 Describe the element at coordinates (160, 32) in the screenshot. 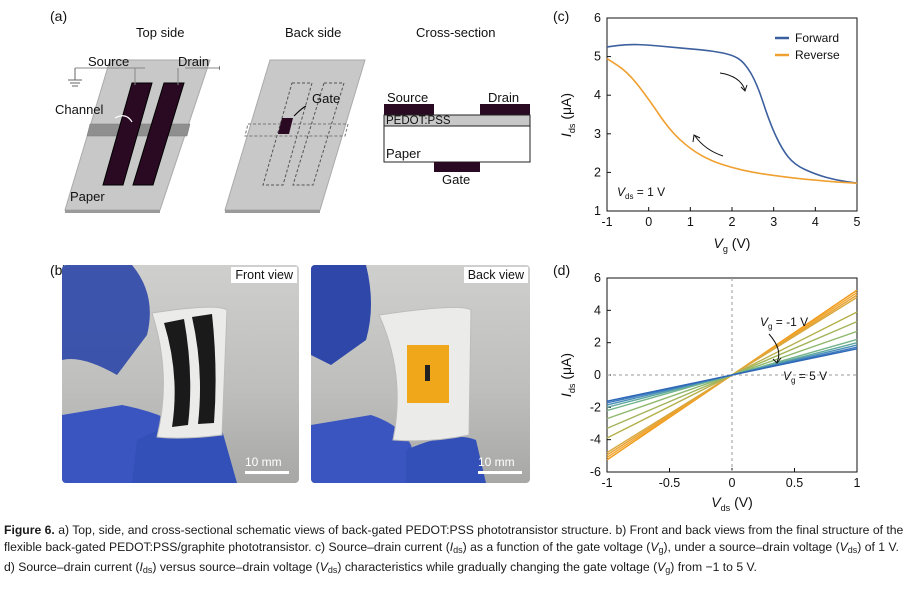

I see `top-side-header: Top side` at that location.